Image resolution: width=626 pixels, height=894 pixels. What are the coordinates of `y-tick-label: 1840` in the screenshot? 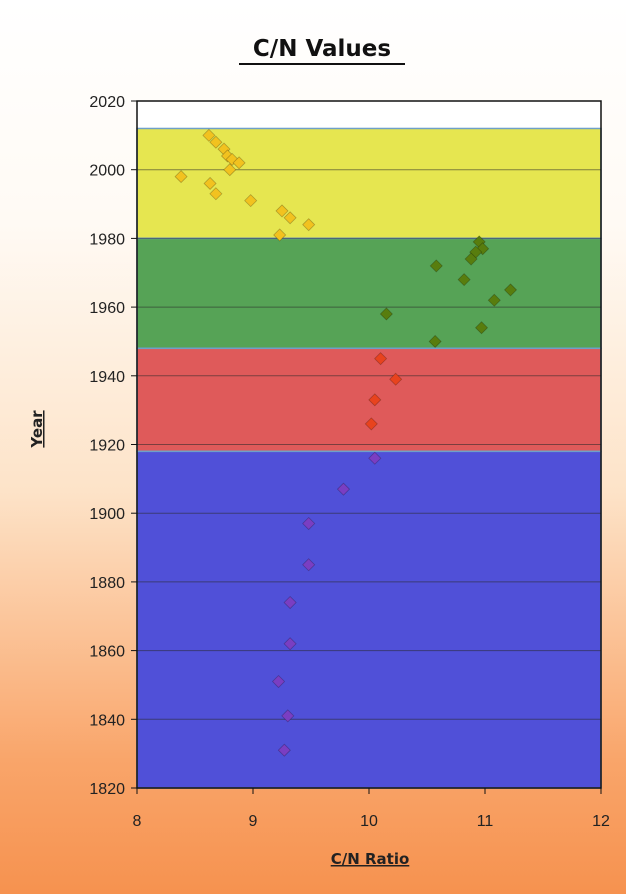 It's located at (107, 720).